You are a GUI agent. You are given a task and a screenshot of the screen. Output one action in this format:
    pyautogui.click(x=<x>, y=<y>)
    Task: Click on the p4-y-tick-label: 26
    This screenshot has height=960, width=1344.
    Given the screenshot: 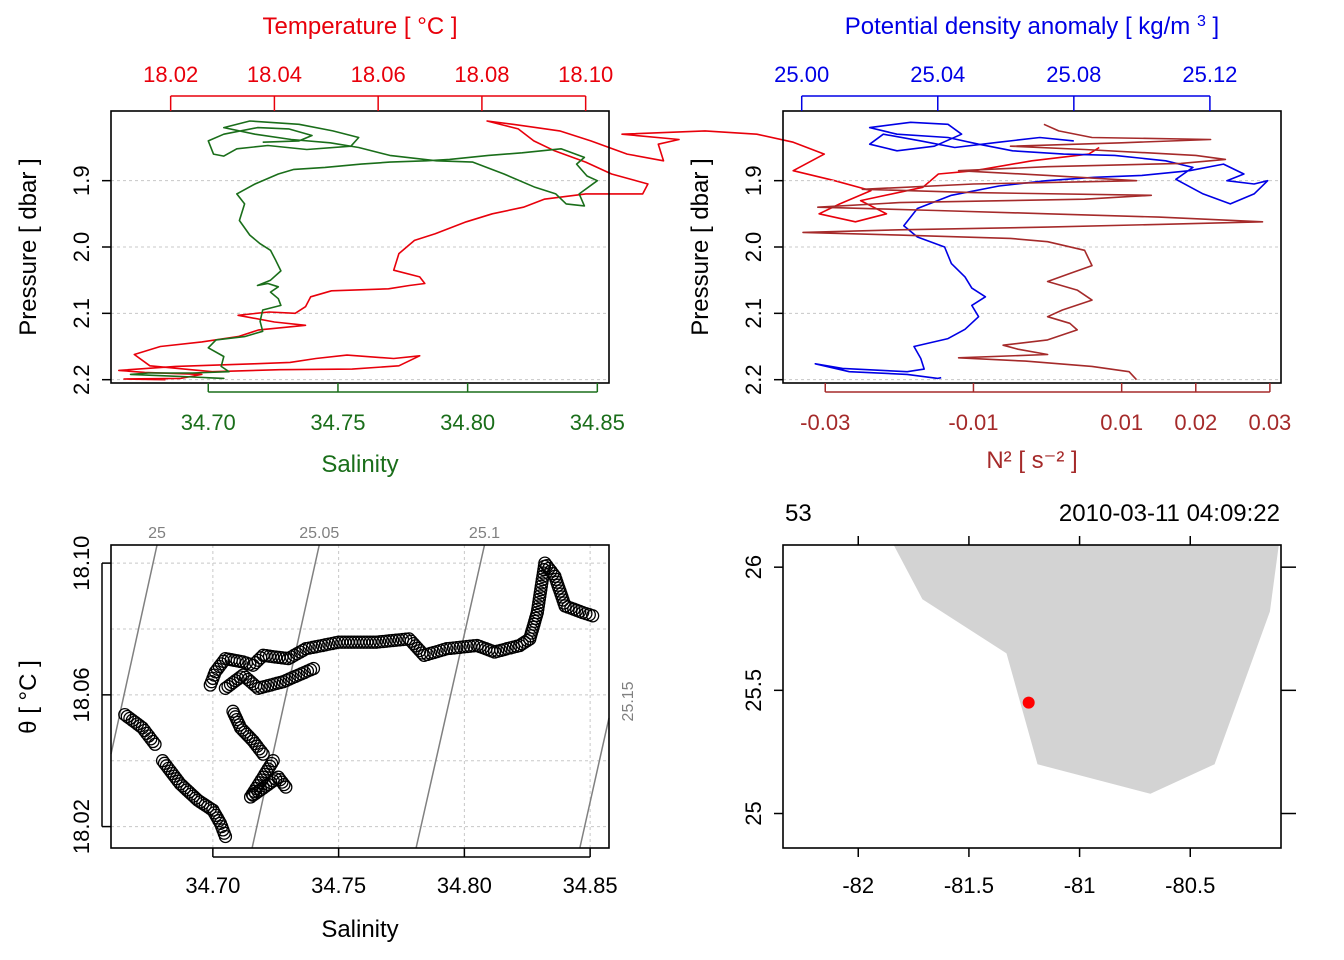 What is the action you would take?
    pyautogui.click(x=753, y=567)
    